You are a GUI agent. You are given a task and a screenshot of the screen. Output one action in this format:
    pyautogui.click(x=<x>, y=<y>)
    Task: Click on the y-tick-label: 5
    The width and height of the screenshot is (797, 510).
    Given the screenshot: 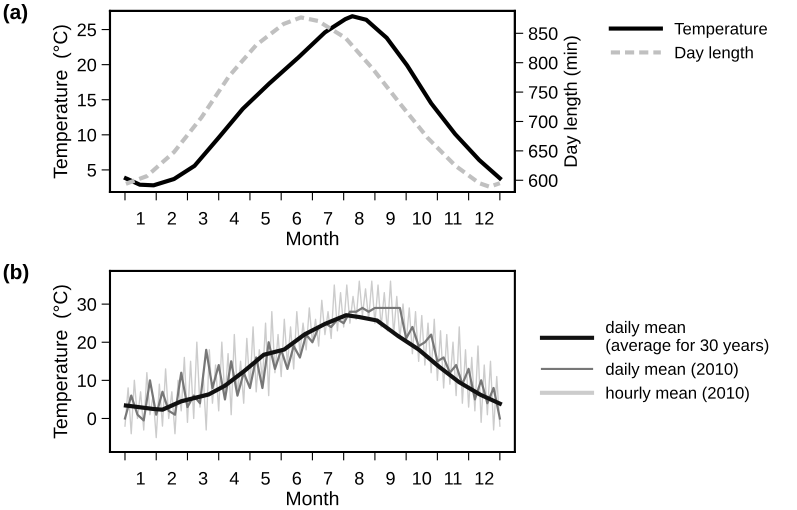 What is the action you would take?
    pyautogui.click(x=91, y=170)
    